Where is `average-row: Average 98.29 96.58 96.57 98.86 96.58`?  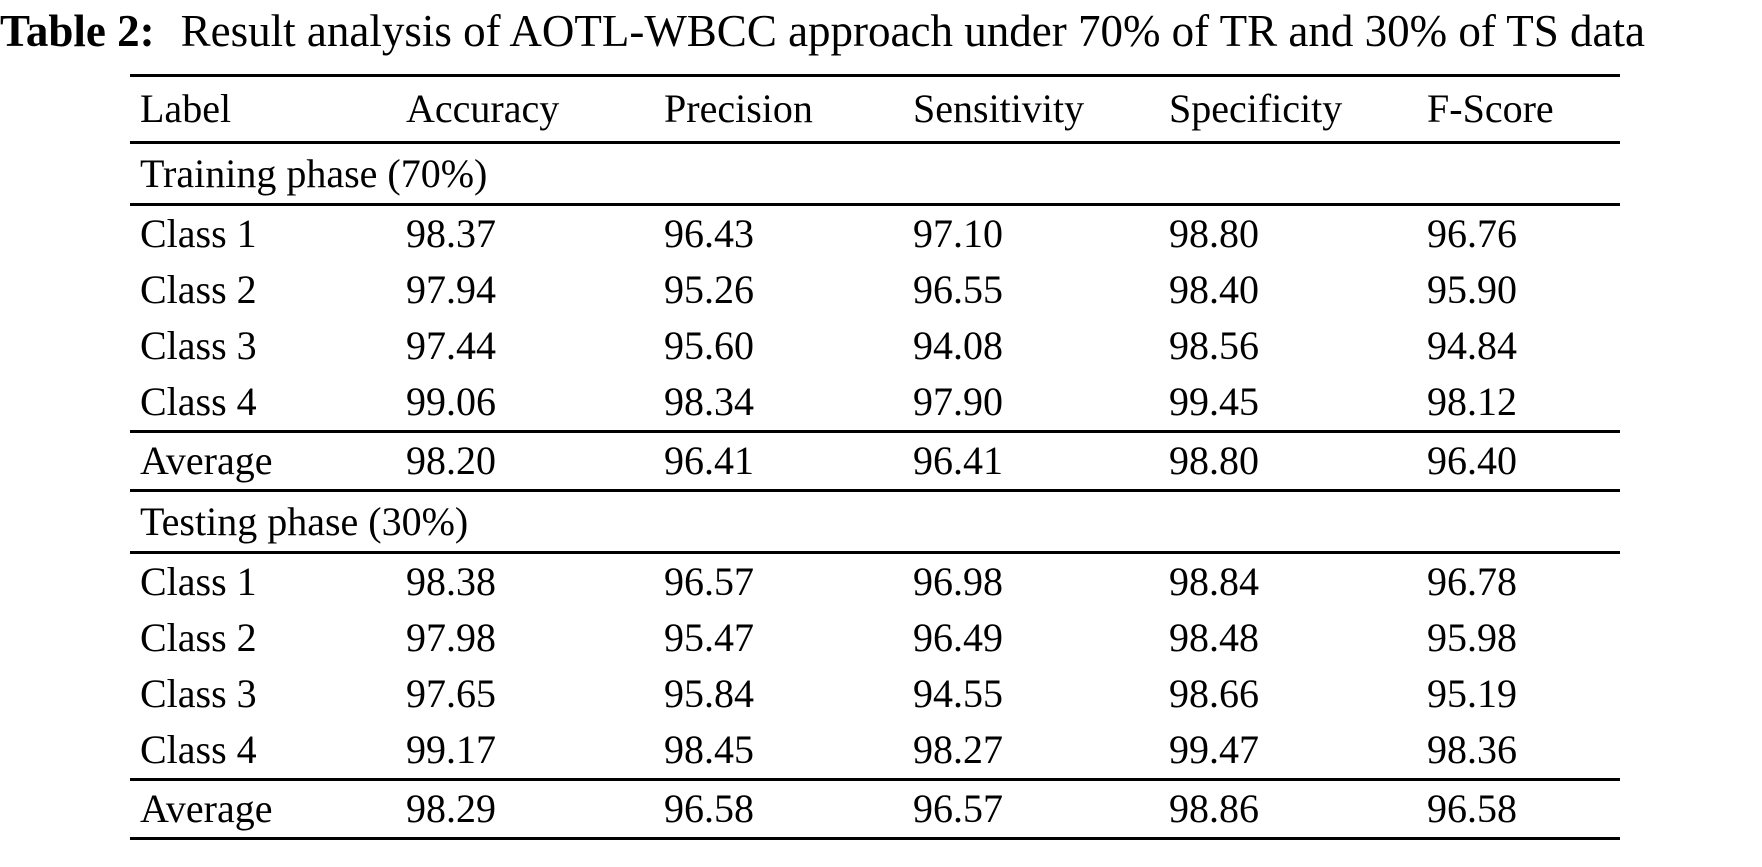
average-row: Average 98.29 96.58 96.57 98.86 96.58 is located at coordinates (875, 808).